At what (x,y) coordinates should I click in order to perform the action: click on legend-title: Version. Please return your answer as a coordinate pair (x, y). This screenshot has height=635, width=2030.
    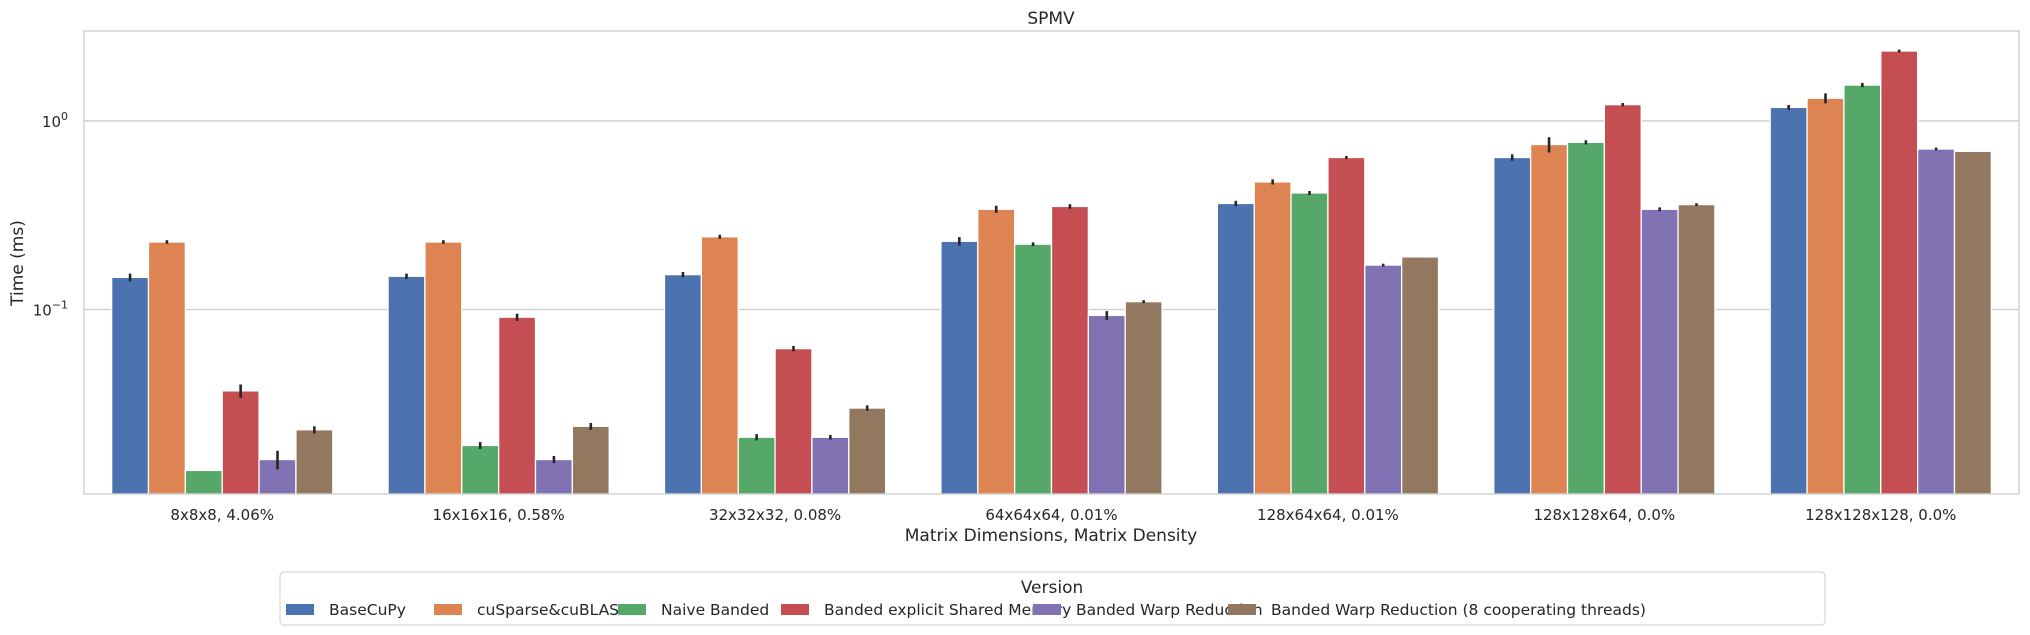
    Looking at the image, I should click on (1052, 588).